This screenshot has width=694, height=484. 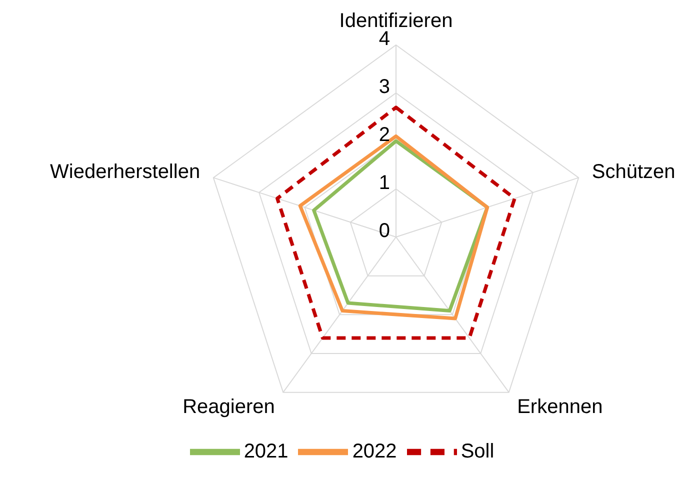 I want to click on y-tick-label: 3, so click(x=384, y=87).